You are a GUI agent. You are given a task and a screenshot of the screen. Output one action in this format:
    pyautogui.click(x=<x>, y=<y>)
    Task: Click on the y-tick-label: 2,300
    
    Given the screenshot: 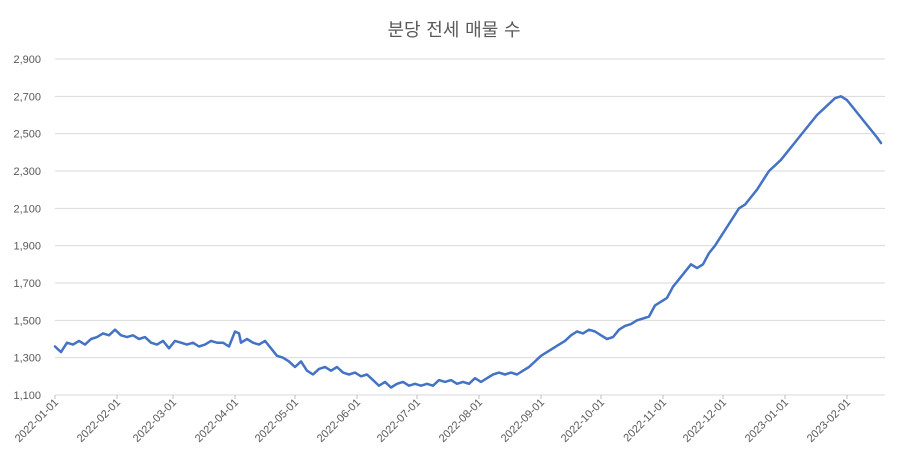 What is the action you would take?
    pyautogui.click(x=27, y=172)
    